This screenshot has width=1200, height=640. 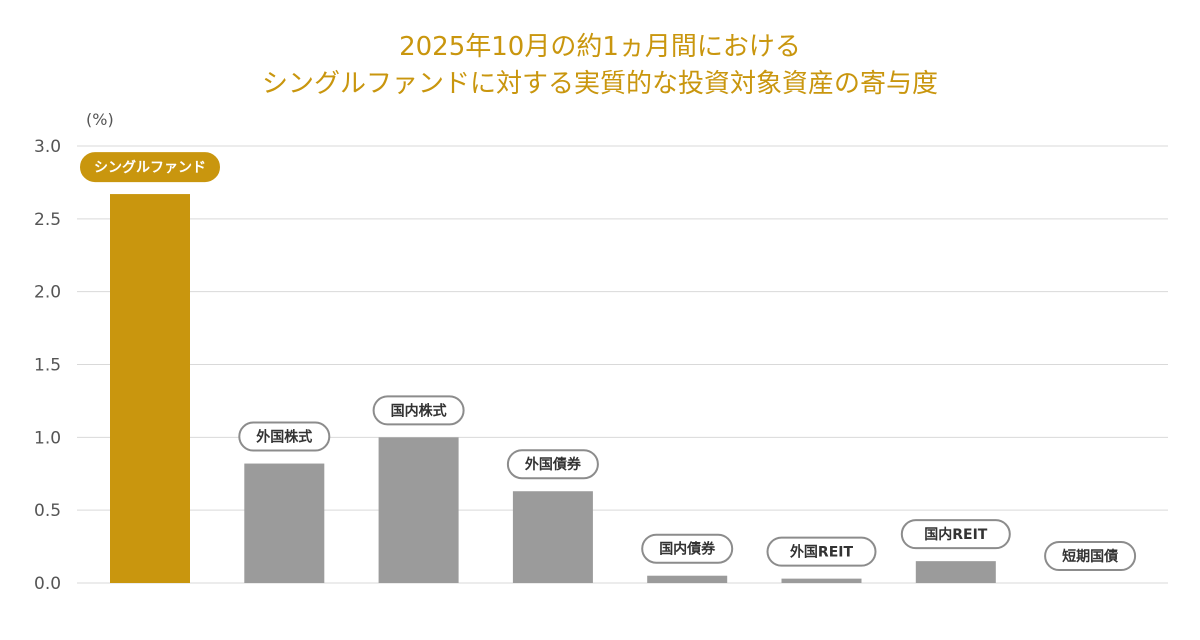 I want to click on category-label: 外国REIT, so click(x=822, y=552).